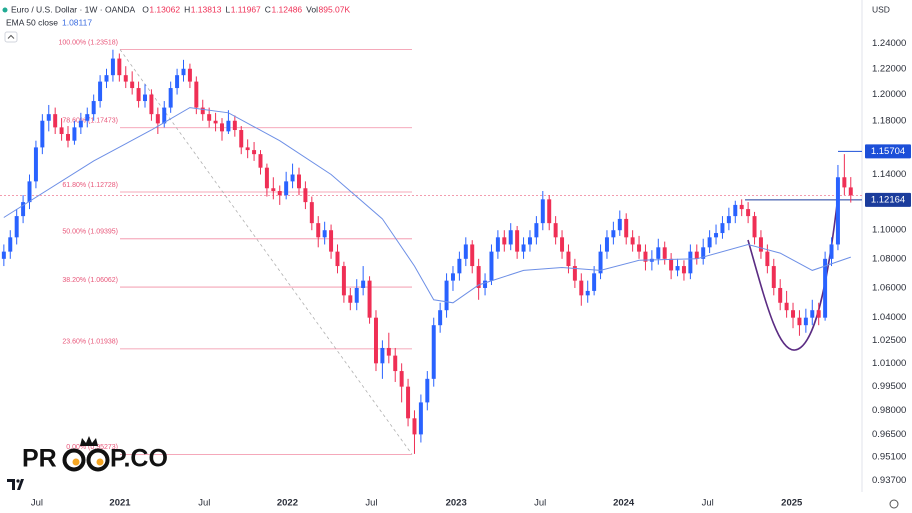 The image size is (912, 513). I want to click on cup-pattern, so click(793, 273).